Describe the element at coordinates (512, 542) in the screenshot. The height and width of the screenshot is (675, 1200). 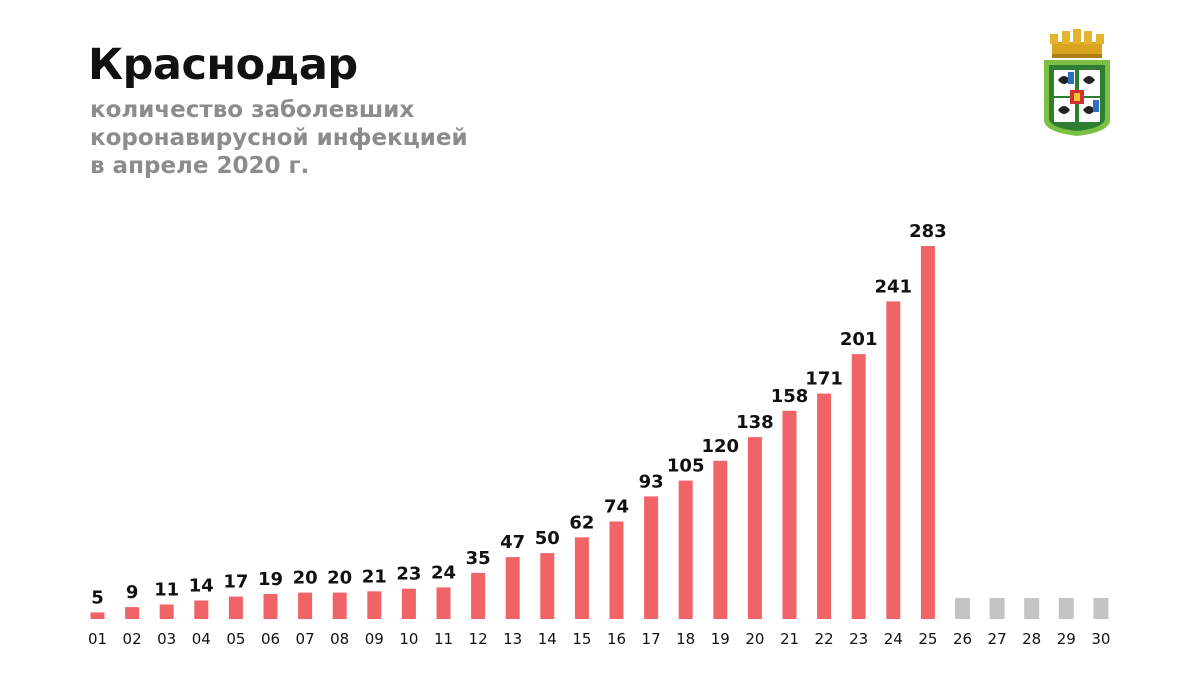
I see `value-label-13: 47` at that location.